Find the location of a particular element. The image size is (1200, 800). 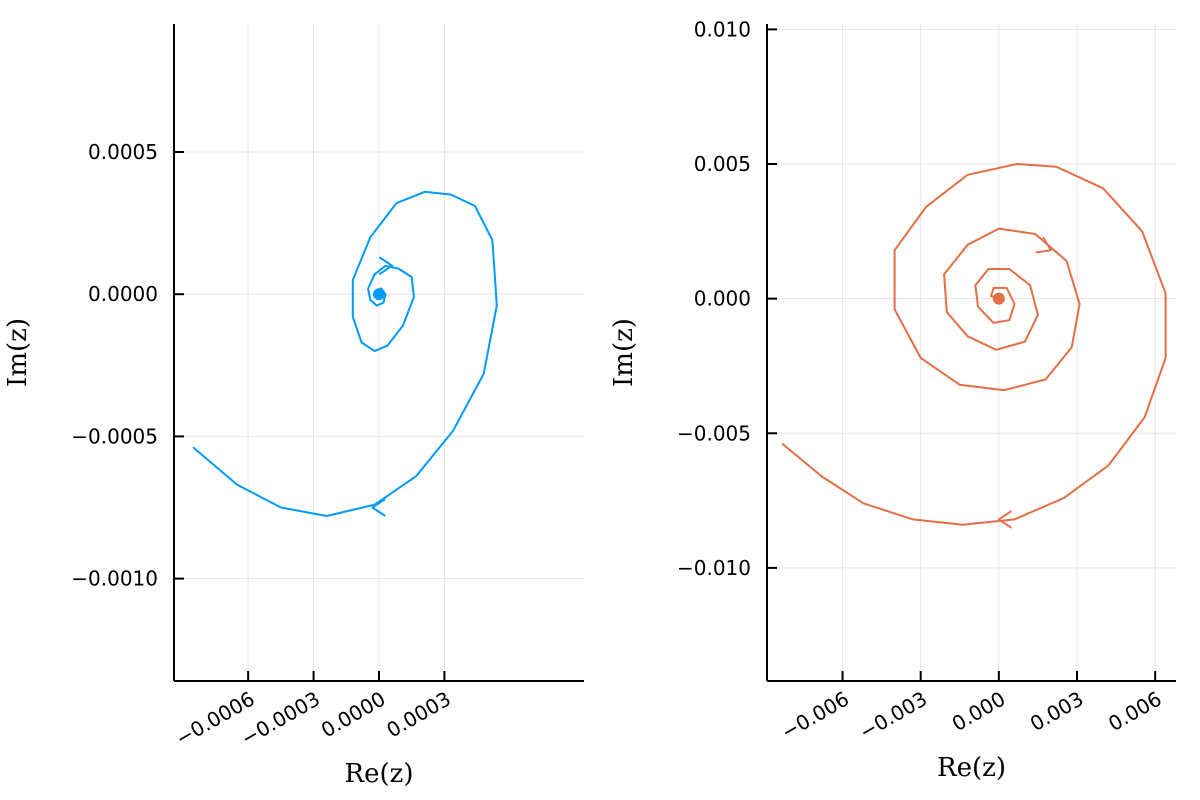

y-tick-label: 0.000 is located at coordinates (722, 299).